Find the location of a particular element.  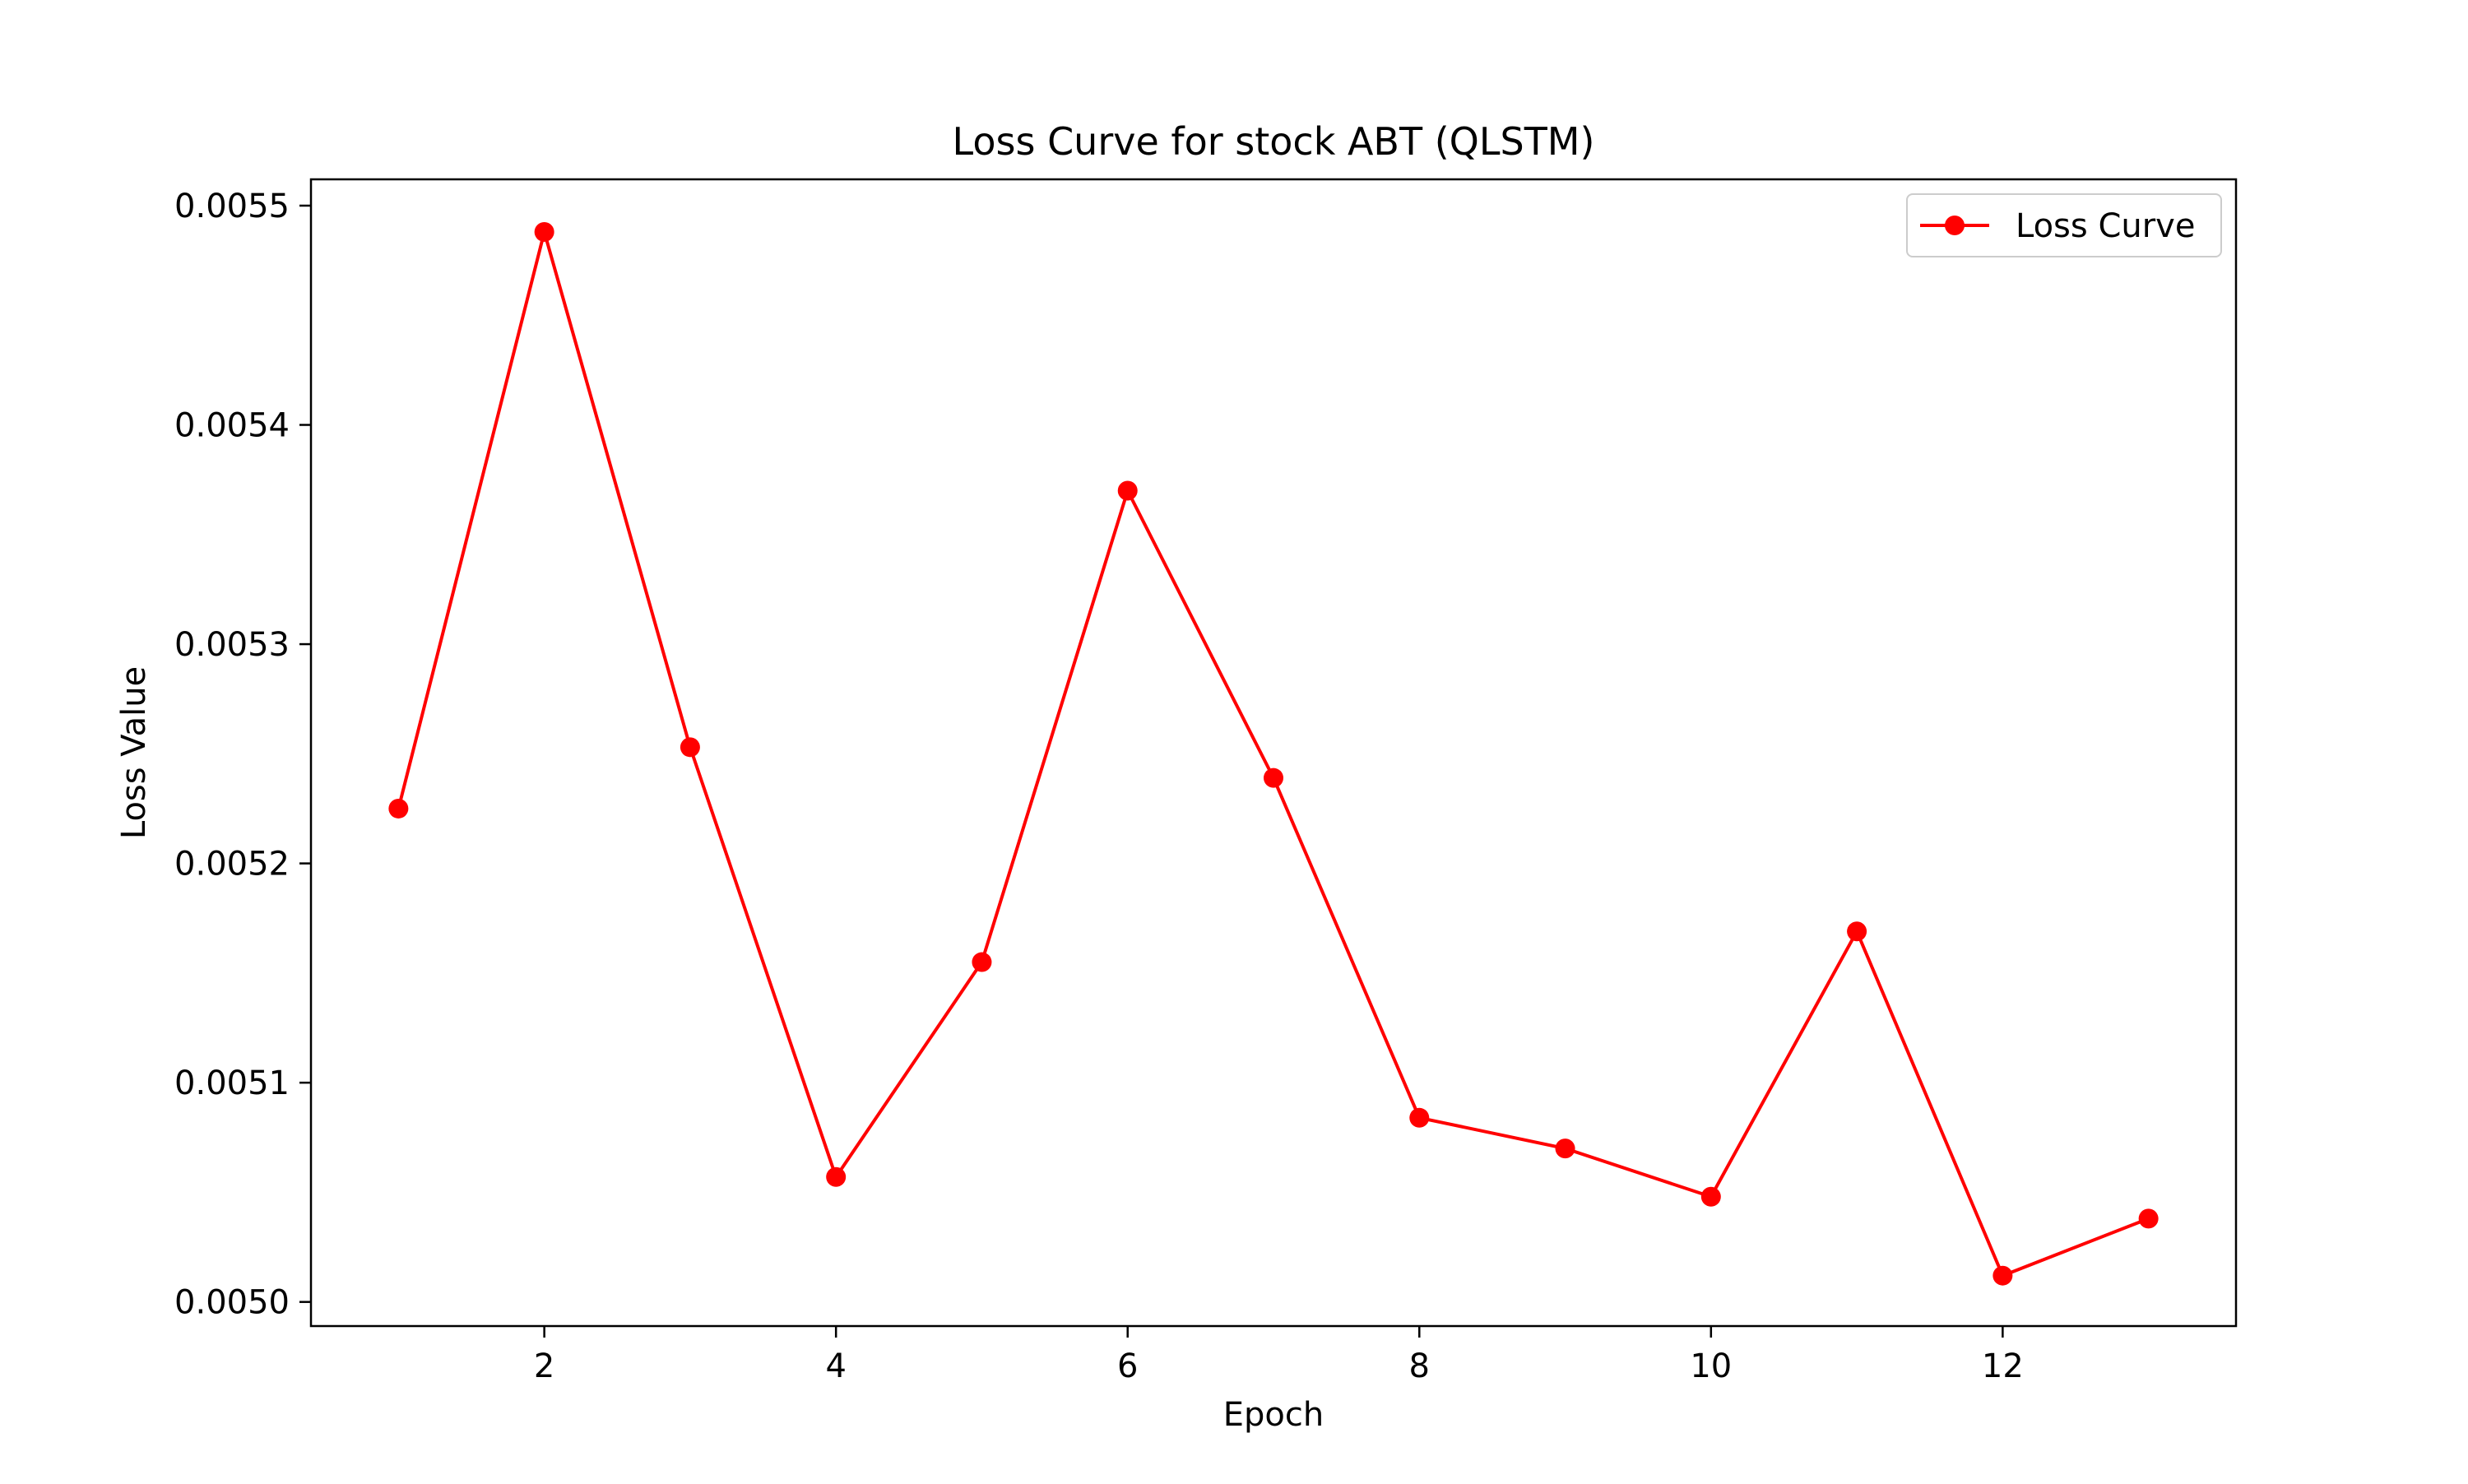

legend-label: Loss Curve is located at coordinates (2105, 226).